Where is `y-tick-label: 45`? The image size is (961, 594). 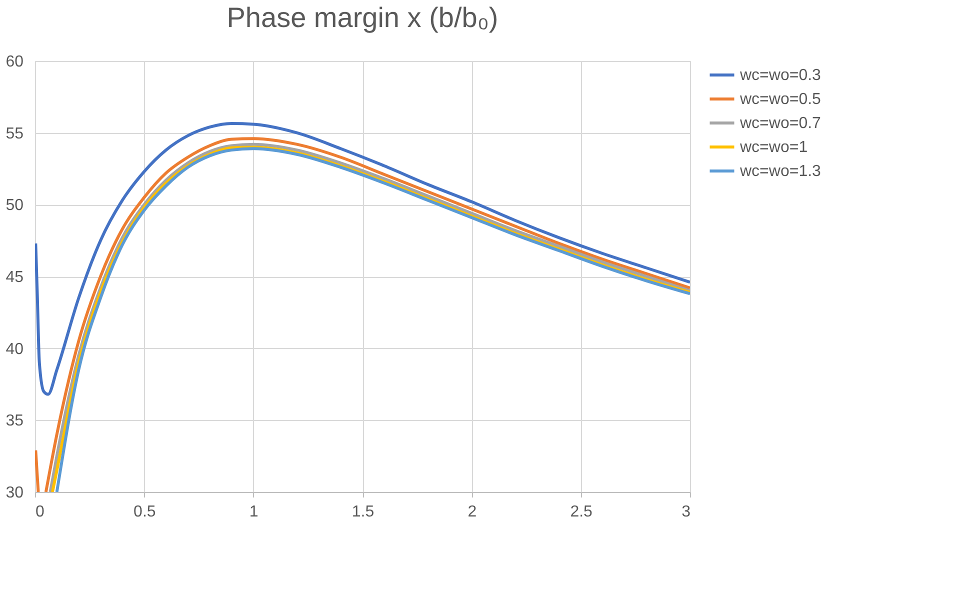
y-tick-label: 45 is located at coordinates (15, 277).